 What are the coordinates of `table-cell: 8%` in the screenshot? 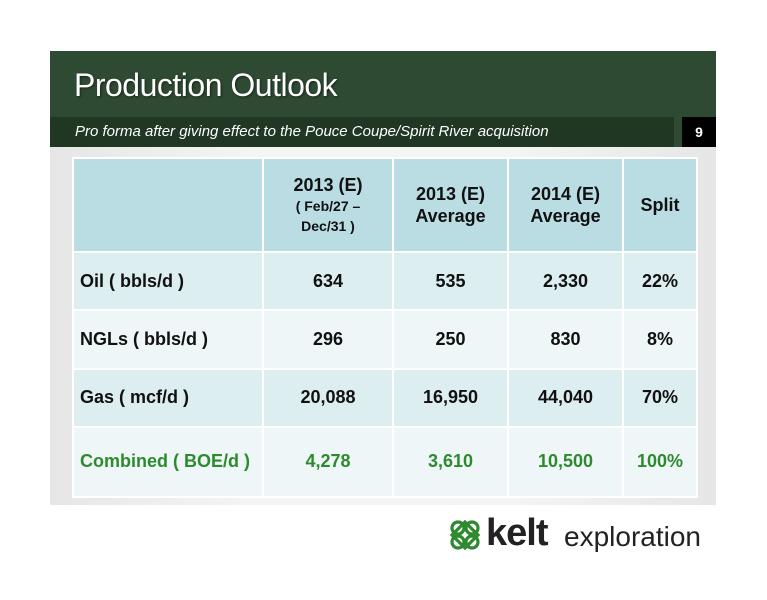 It's located at (660, 339).